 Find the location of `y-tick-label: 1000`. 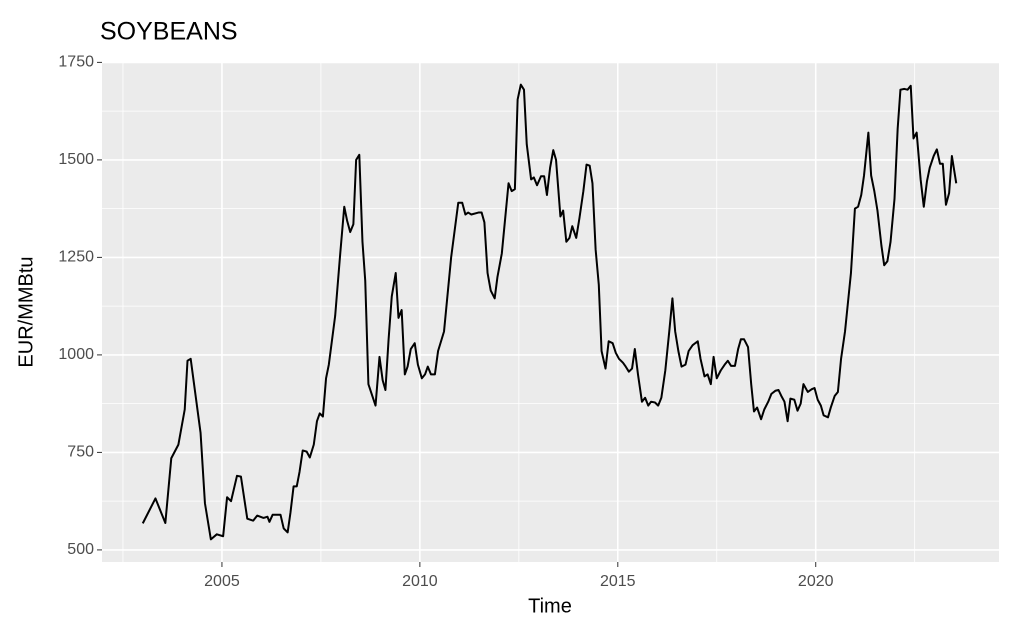

y-tick-label: 1000 is located at coordinates (76, 354).